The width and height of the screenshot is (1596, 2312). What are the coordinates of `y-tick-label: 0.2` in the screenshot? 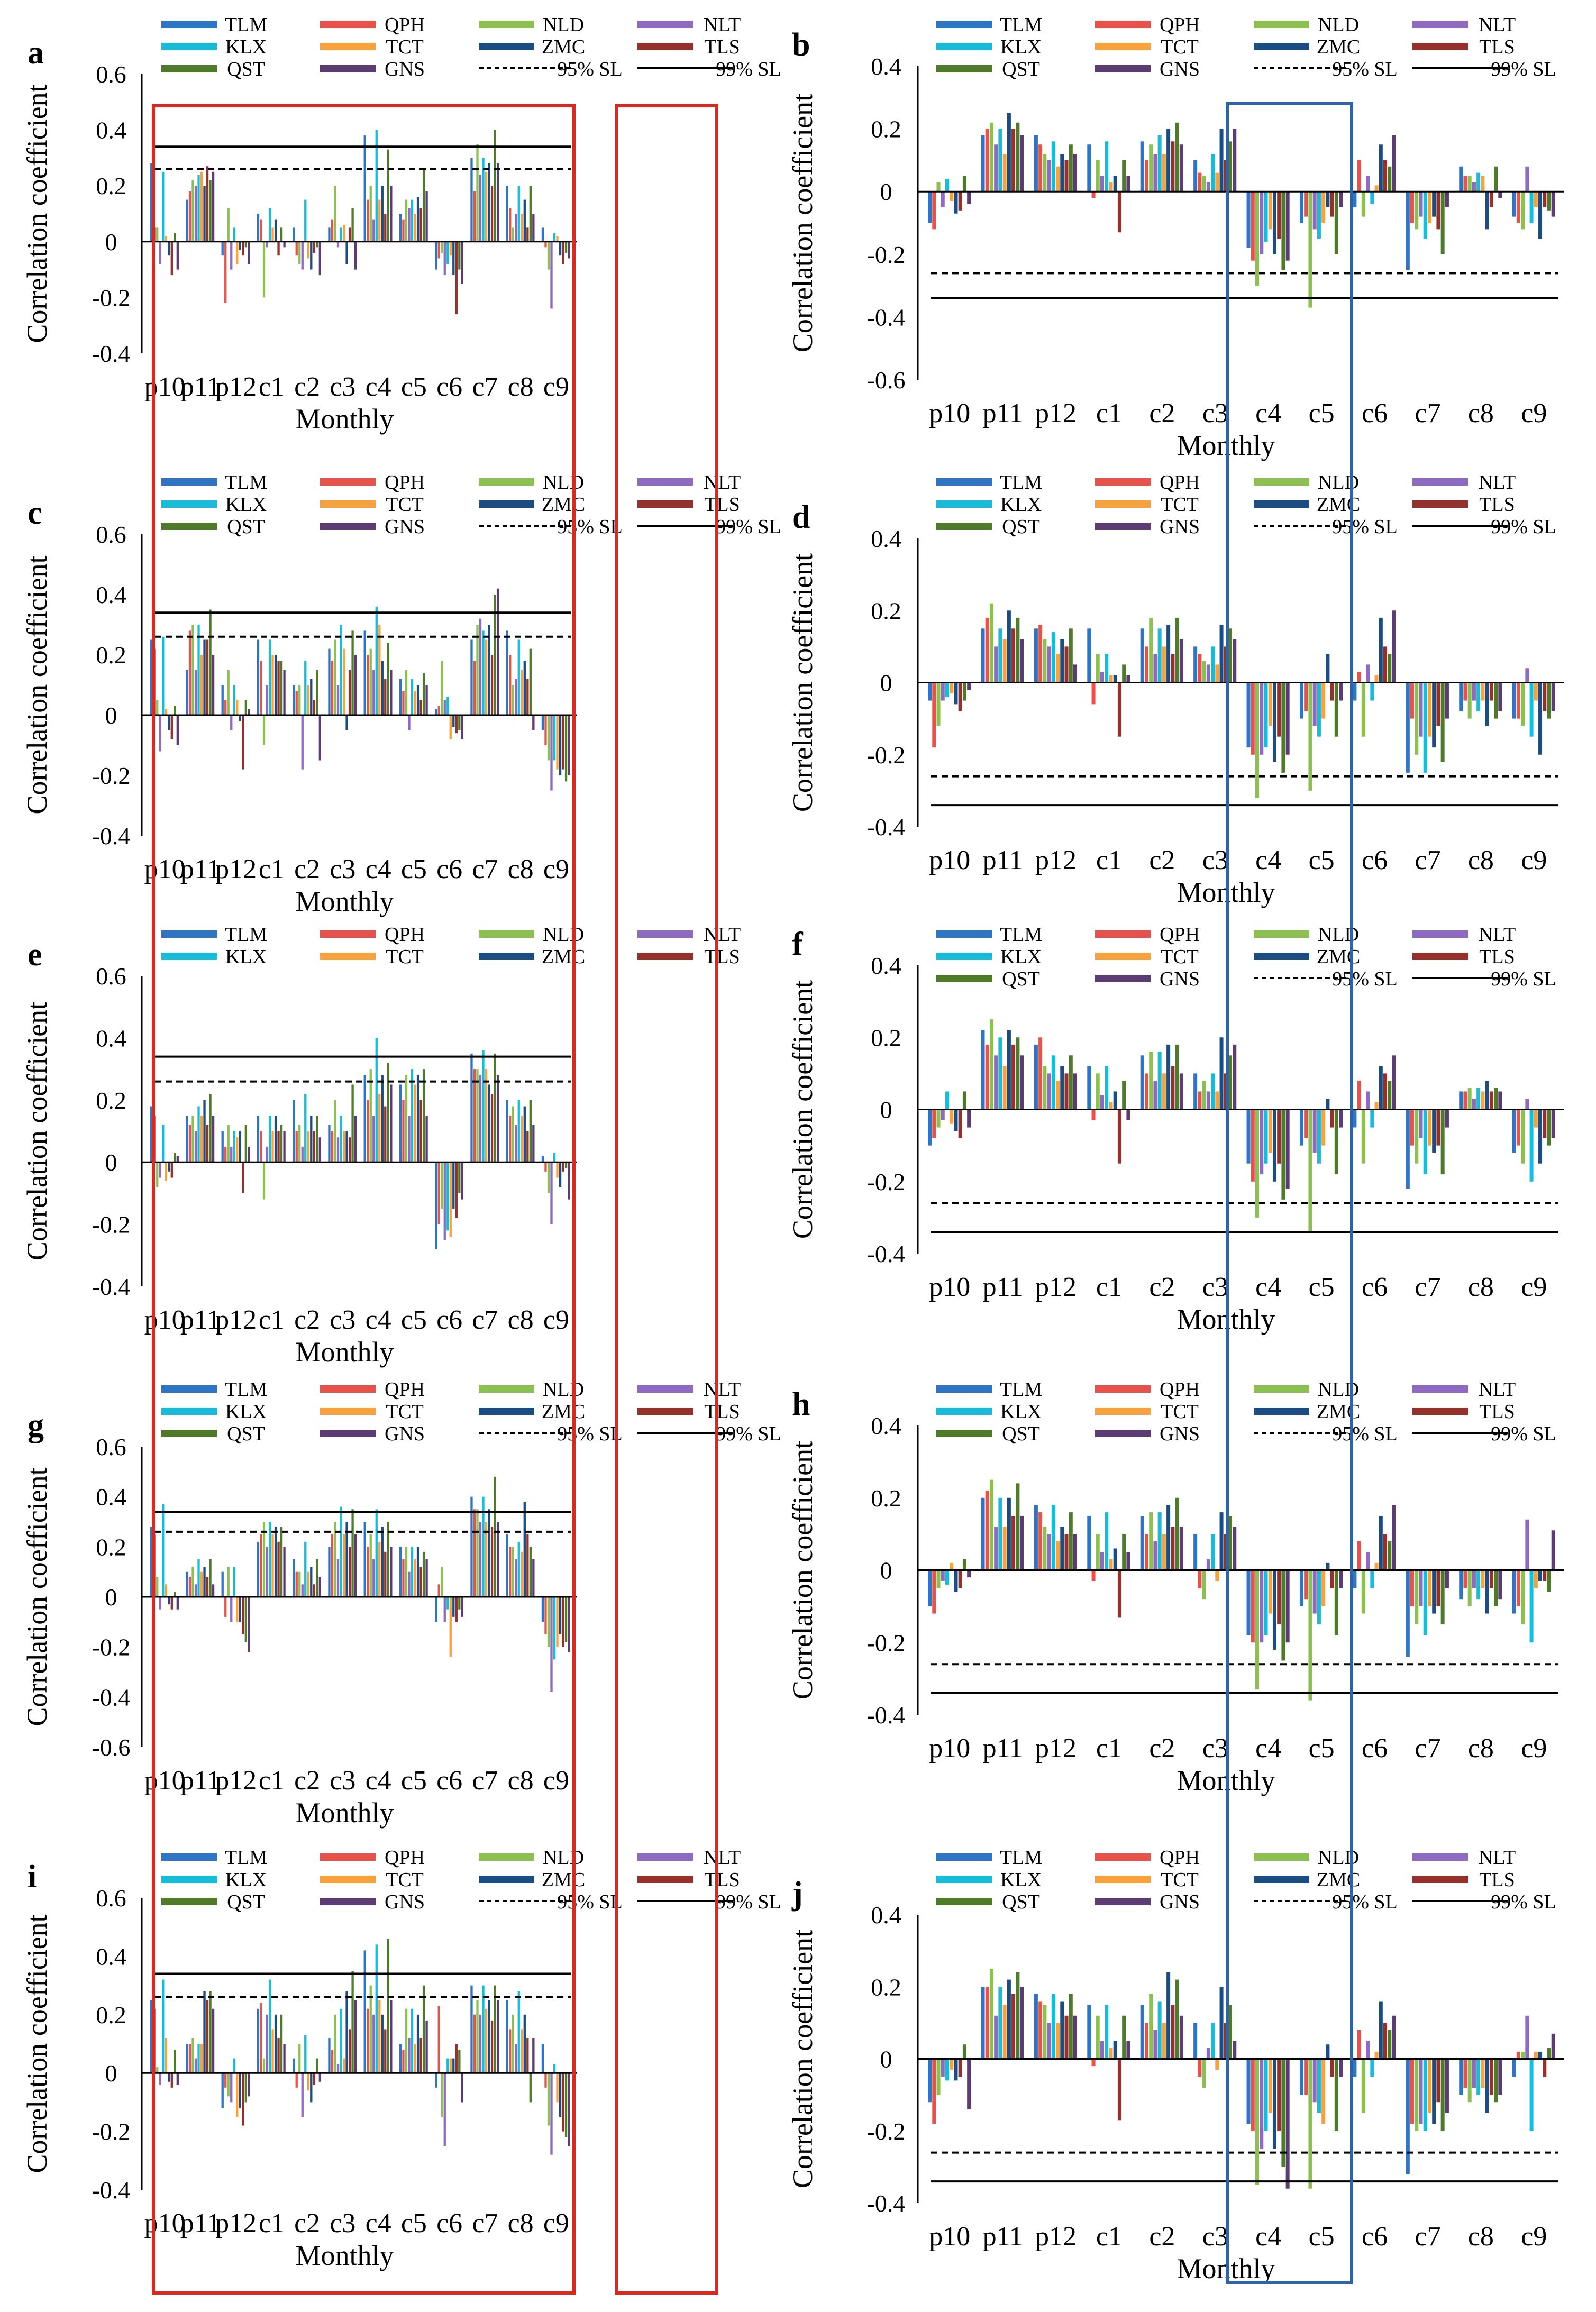 It's located at (886, 1498).